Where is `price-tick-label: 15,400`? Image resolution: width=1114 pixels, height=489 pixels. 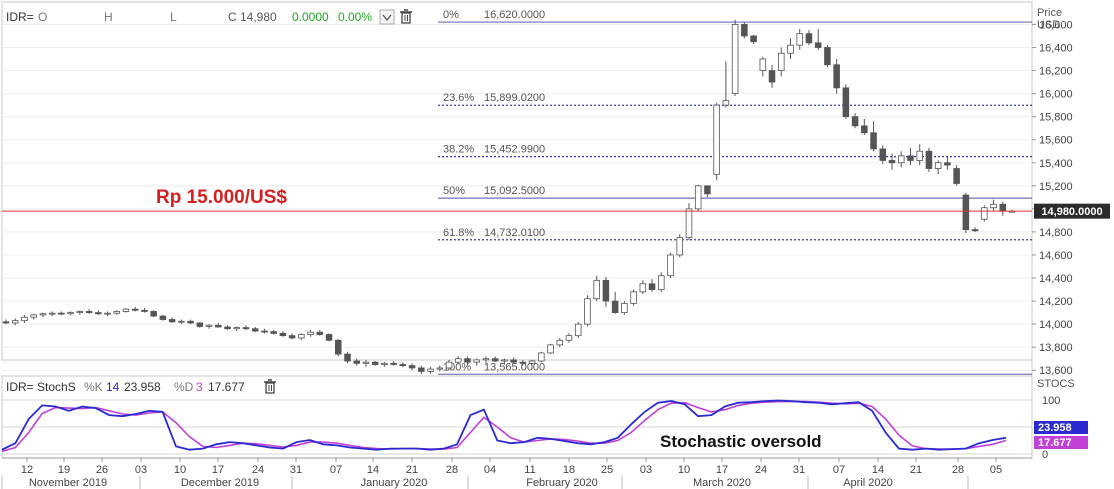 price-tick-label: 15,400 is located at coordinates (1056, 164).